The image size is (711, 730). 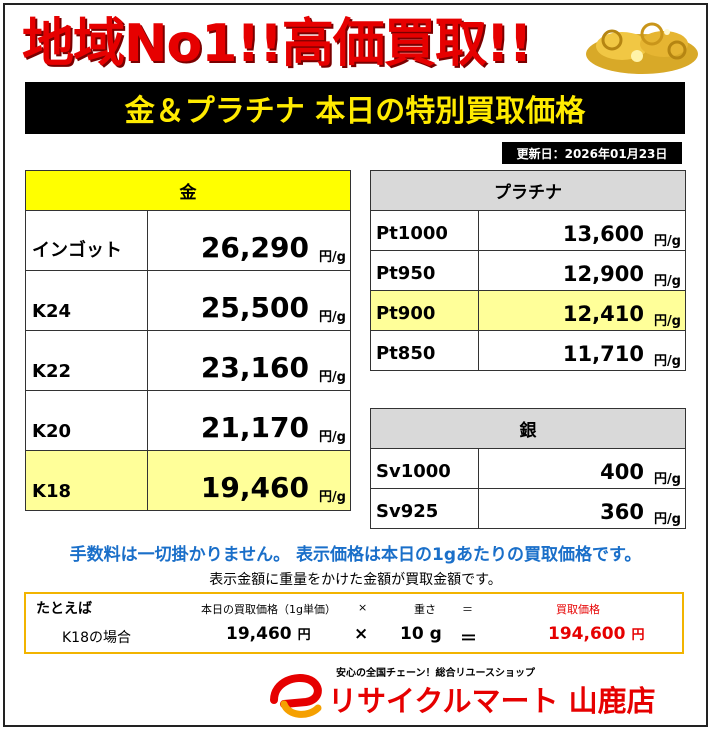 What do you see at coordinates (296, 696) in the screenshot?
I see `store-logo-icon` at bounding box center [296, 696].